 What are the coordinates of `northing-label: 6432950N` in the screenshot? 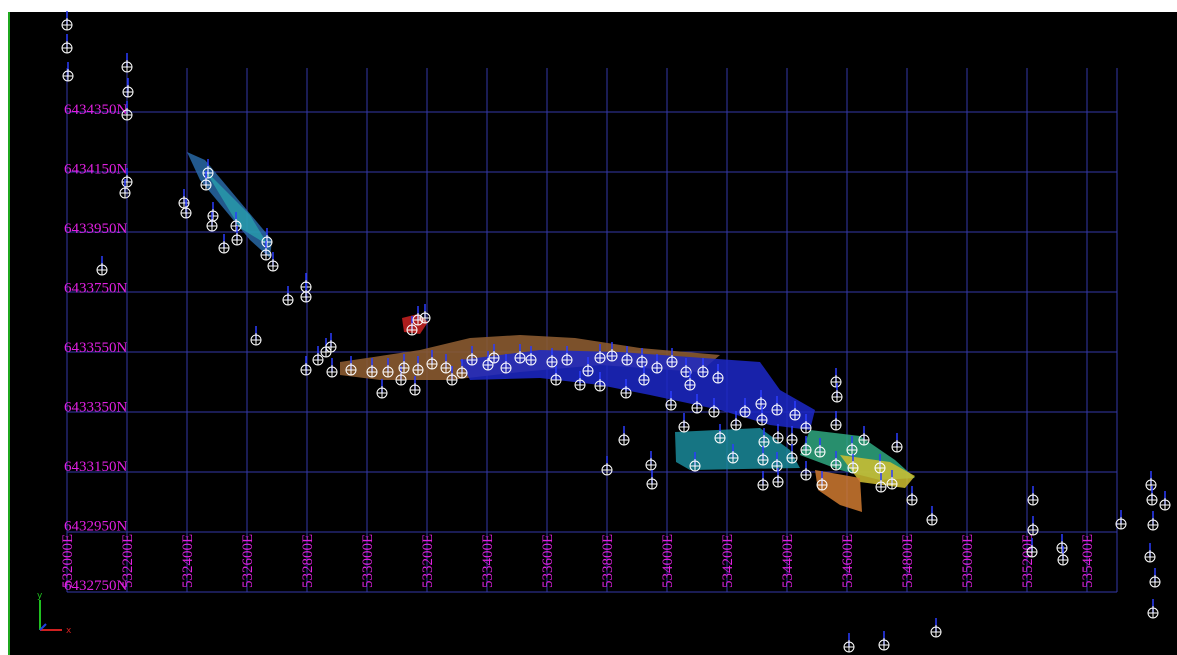 It's located at (96, 527).